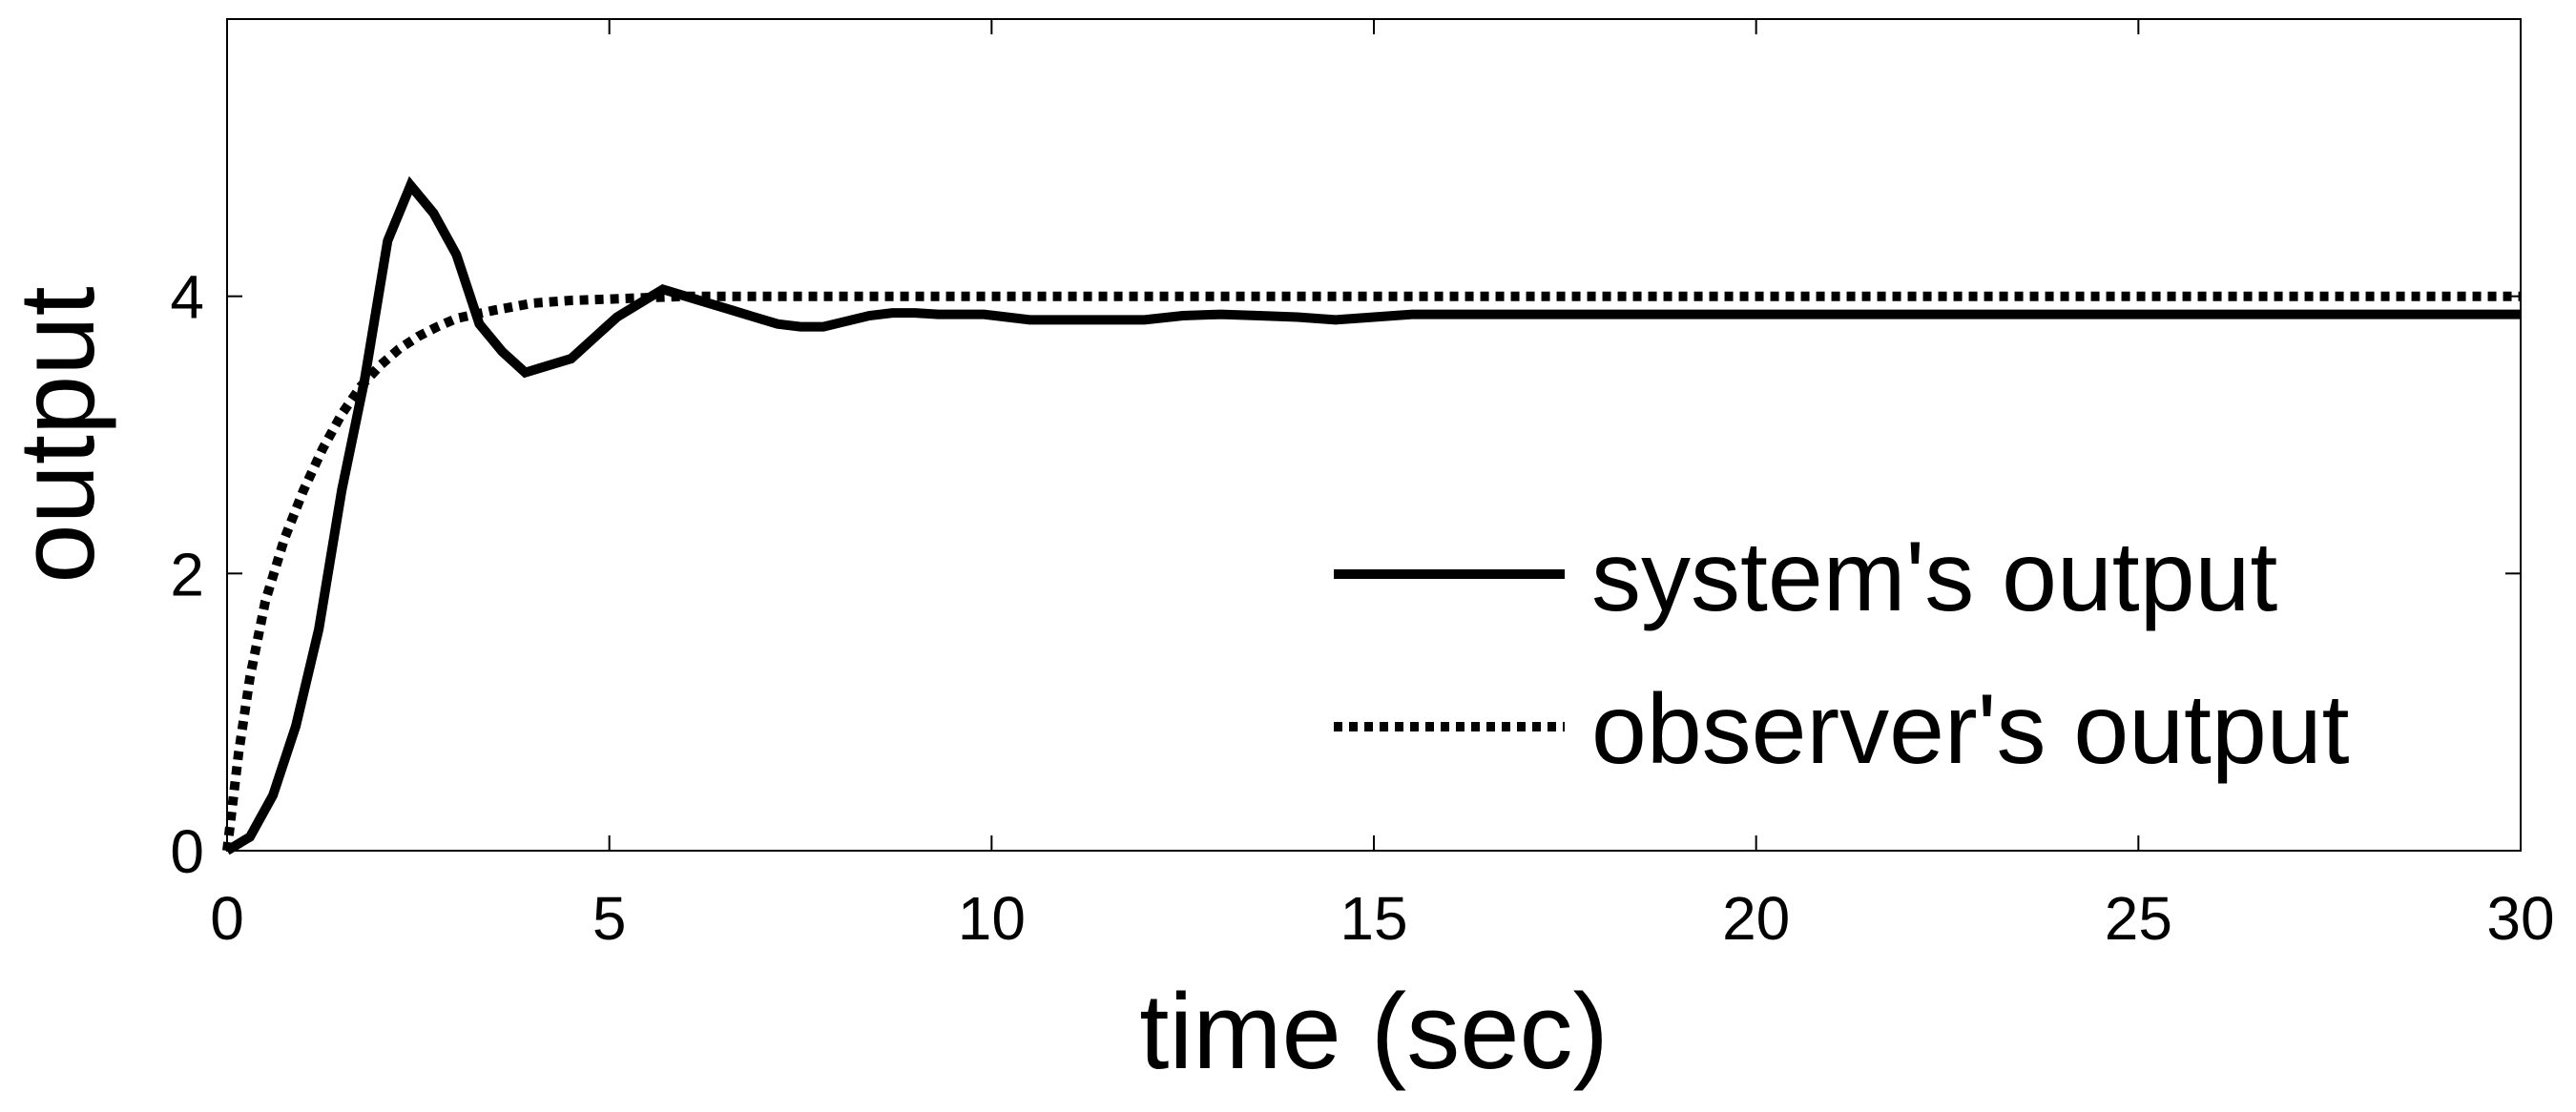 The image size is (2576, 1112). What do you see at coordinates (187, 574) in the screenshot?
I see `y-tick-label: 2` at bounding box center [187, 574].